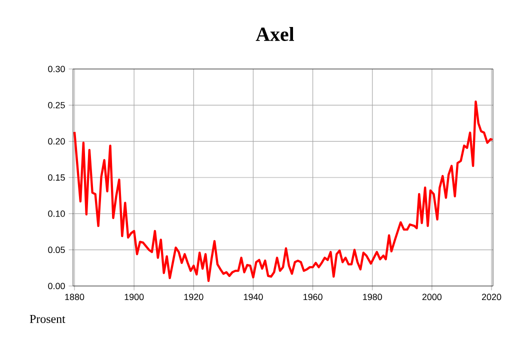  I want to click on y-tick-label: 0.25, so click(56, 105).